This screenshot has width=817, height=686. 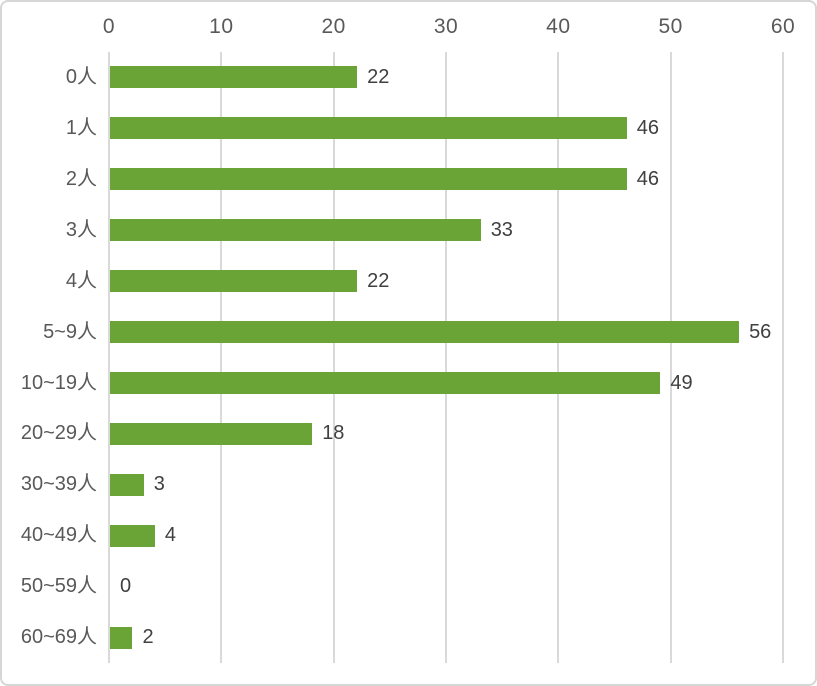 I want to click on bar-value-label: 2, so click(x=148, y=637).